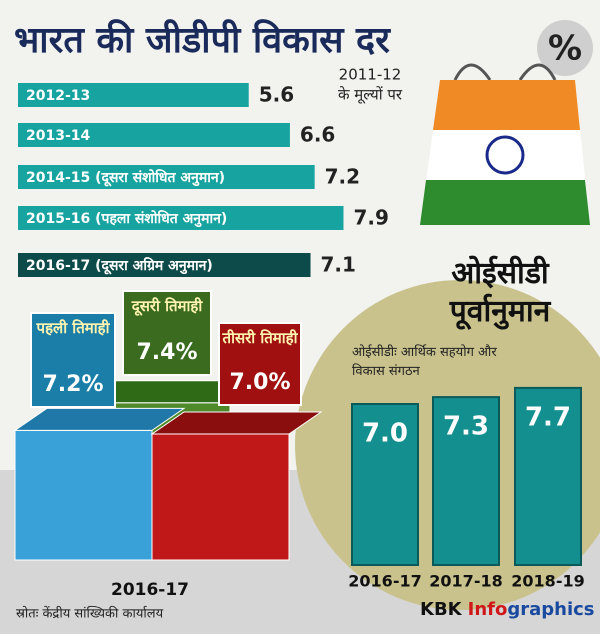 The width and height of the screenshot is (600, 634). What do you see at coordinates (202, 40) in the screenshot?
I see `title: भारत की जीडीपी विकास दर` at bounding box center [202, 40].